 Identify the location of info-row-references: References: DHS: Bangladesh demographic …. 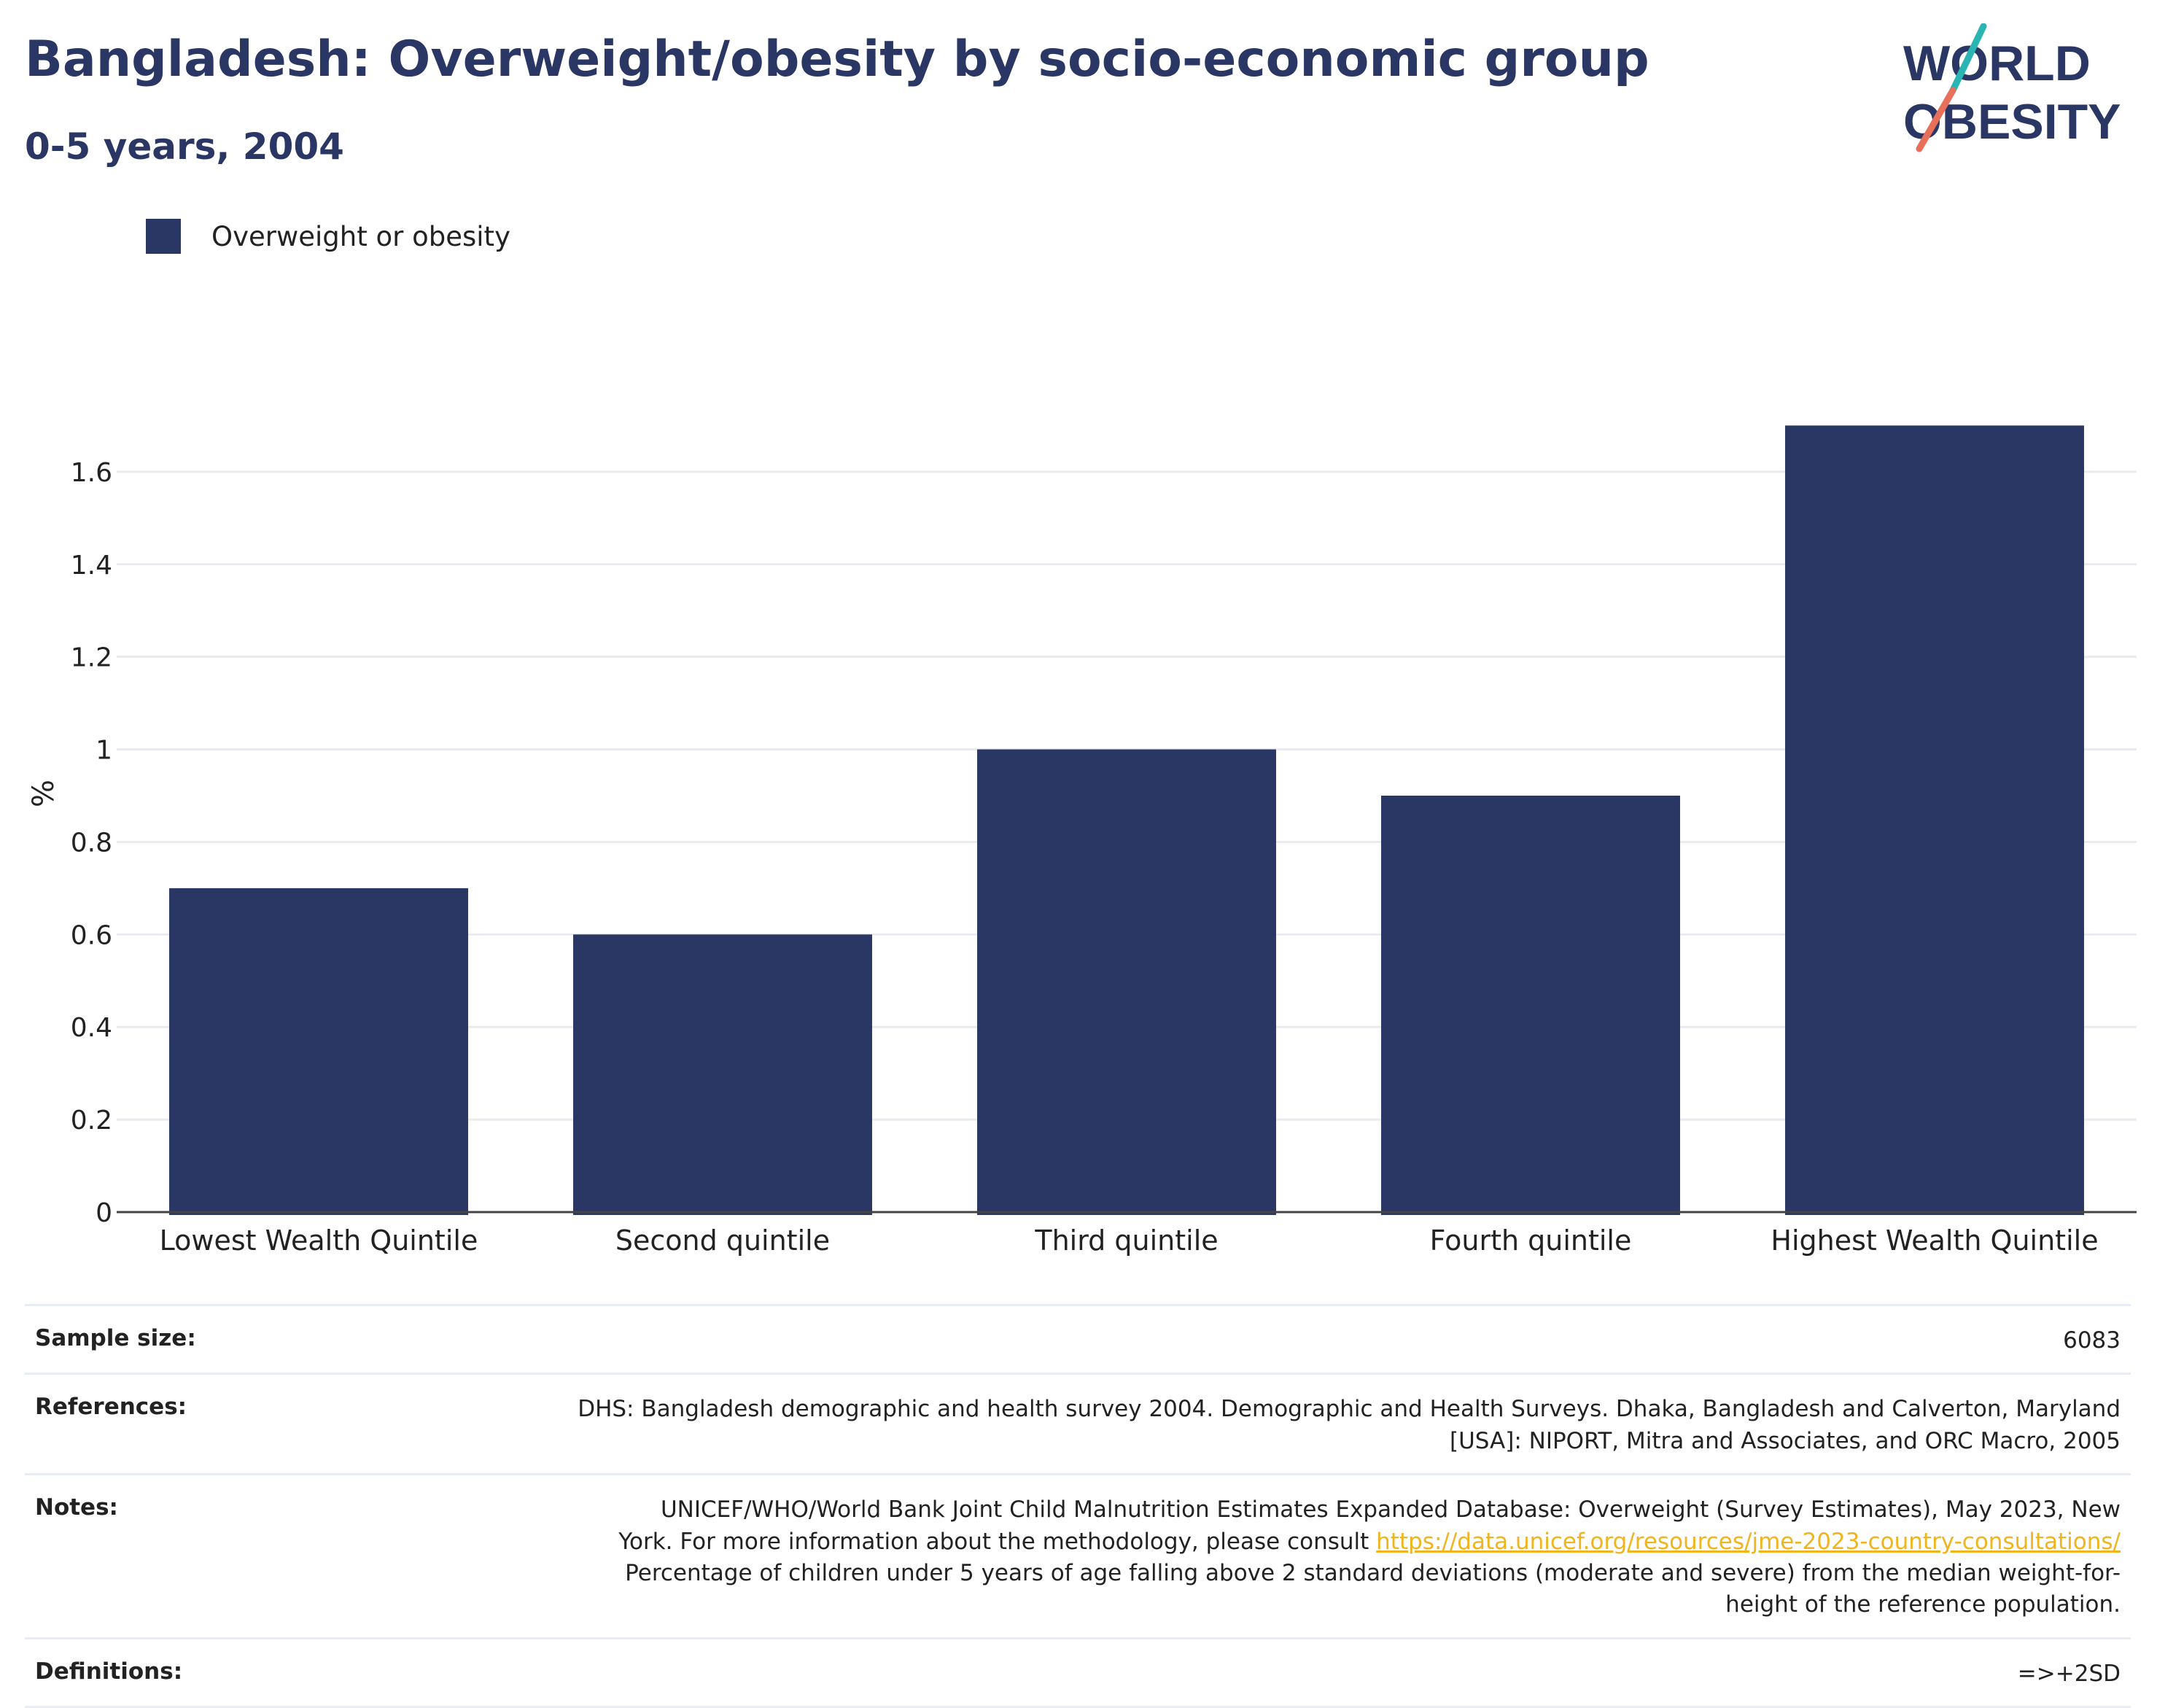
(1078, 1423).